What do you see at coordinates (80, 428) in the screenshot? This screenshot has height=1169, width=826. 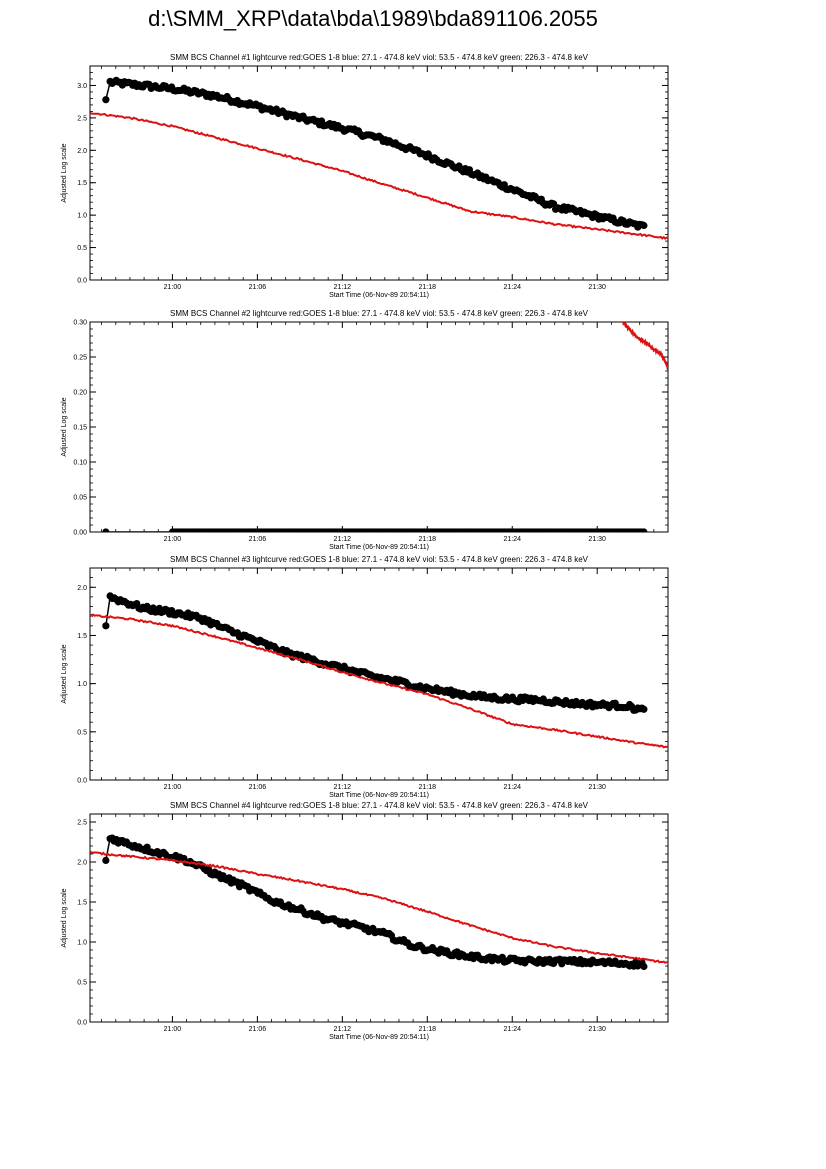 I see `y-tick-label: 0.15` at bounding box center [80, 428].